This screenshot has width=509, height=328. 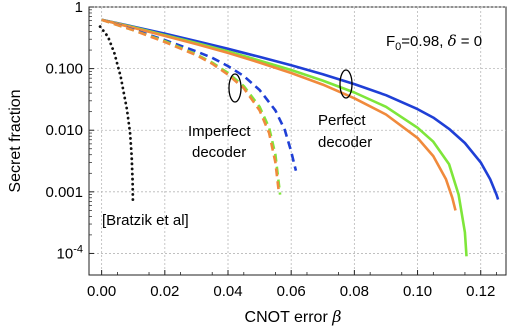 What do you see at coordinates (480, 291) in the screenshot?
I see `x-tick-label: 0.12` at bounding box center [480, 291].